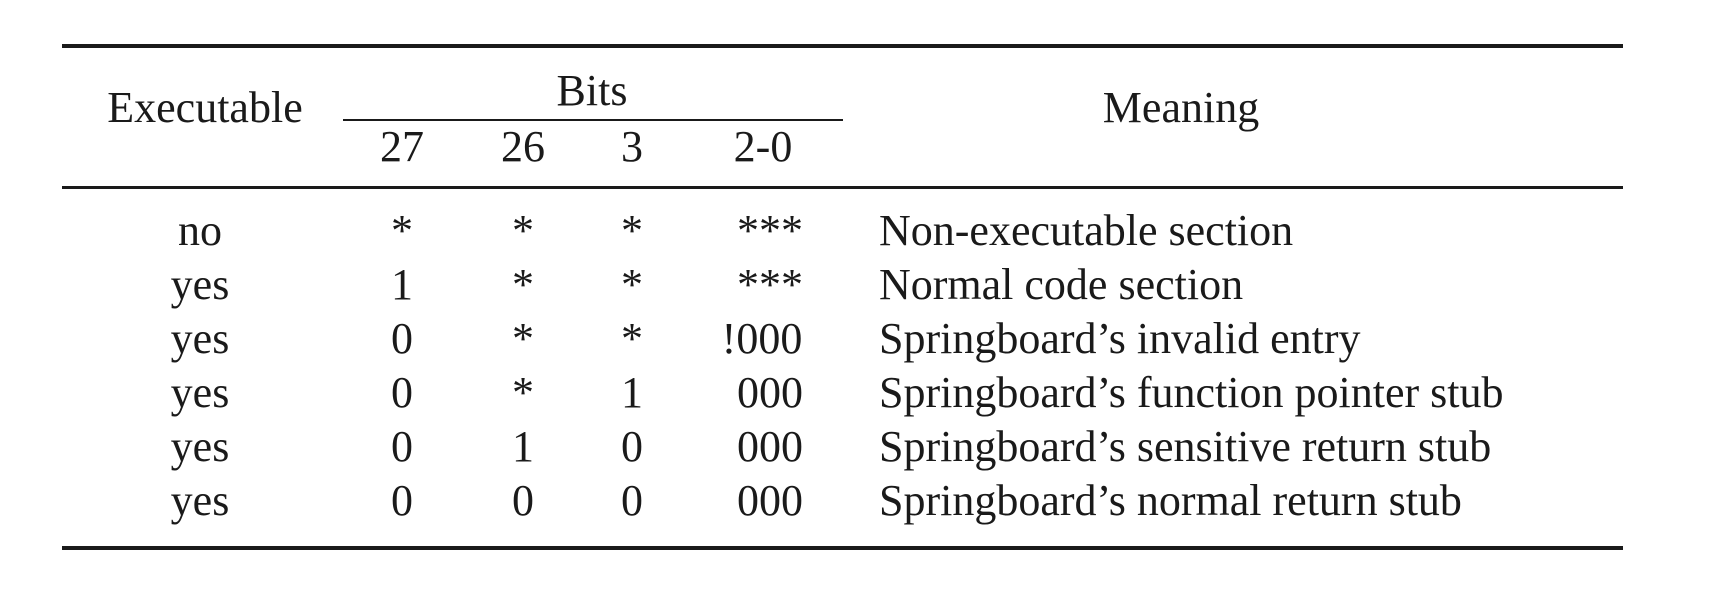 The image size is (1720, 592). I want to click on header-rule, so click(842, 187).